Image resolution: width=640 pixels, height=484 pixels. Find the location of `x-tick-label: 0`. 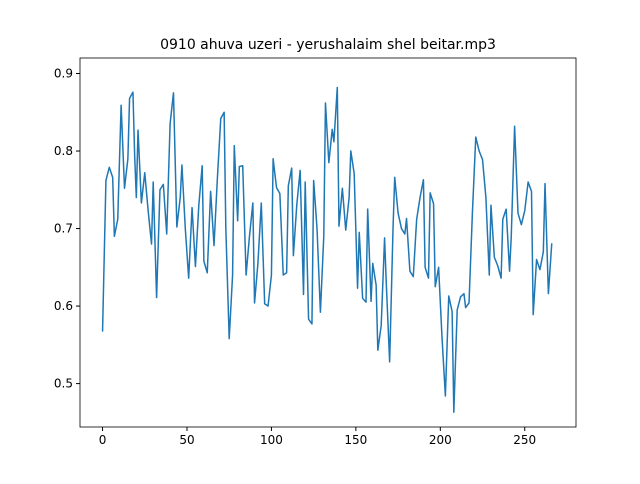

x-tick-label: 0 is located at coordinates (103, 440).